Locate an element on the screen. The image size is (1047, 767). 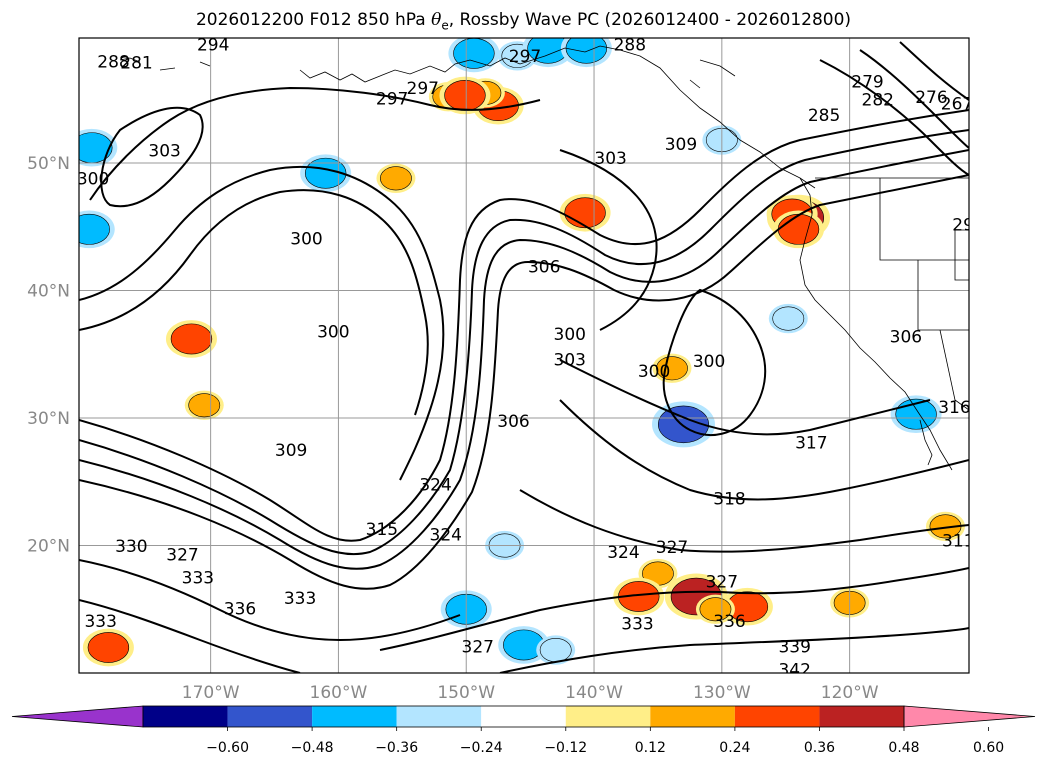
contour-label: 291 is located at coordinates (968, 225).